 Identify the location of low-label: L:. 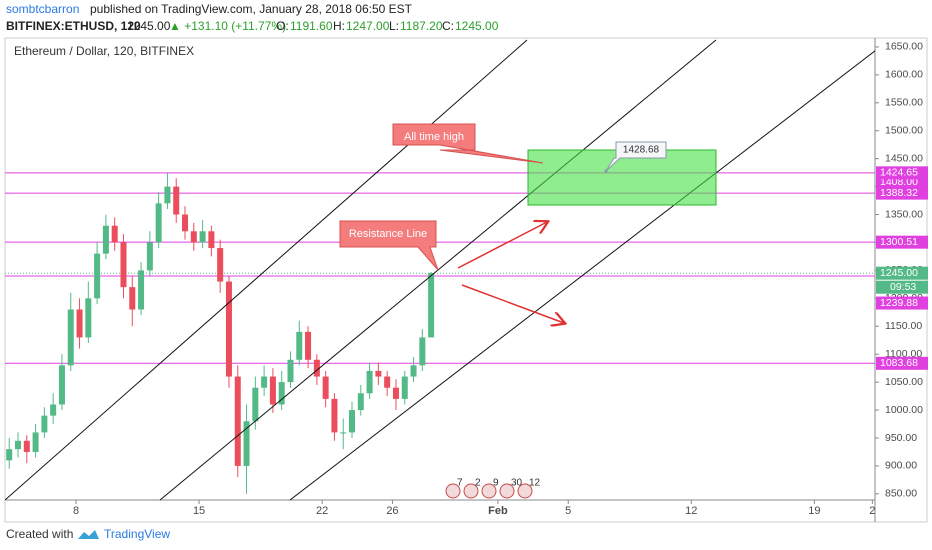
(394, 26).